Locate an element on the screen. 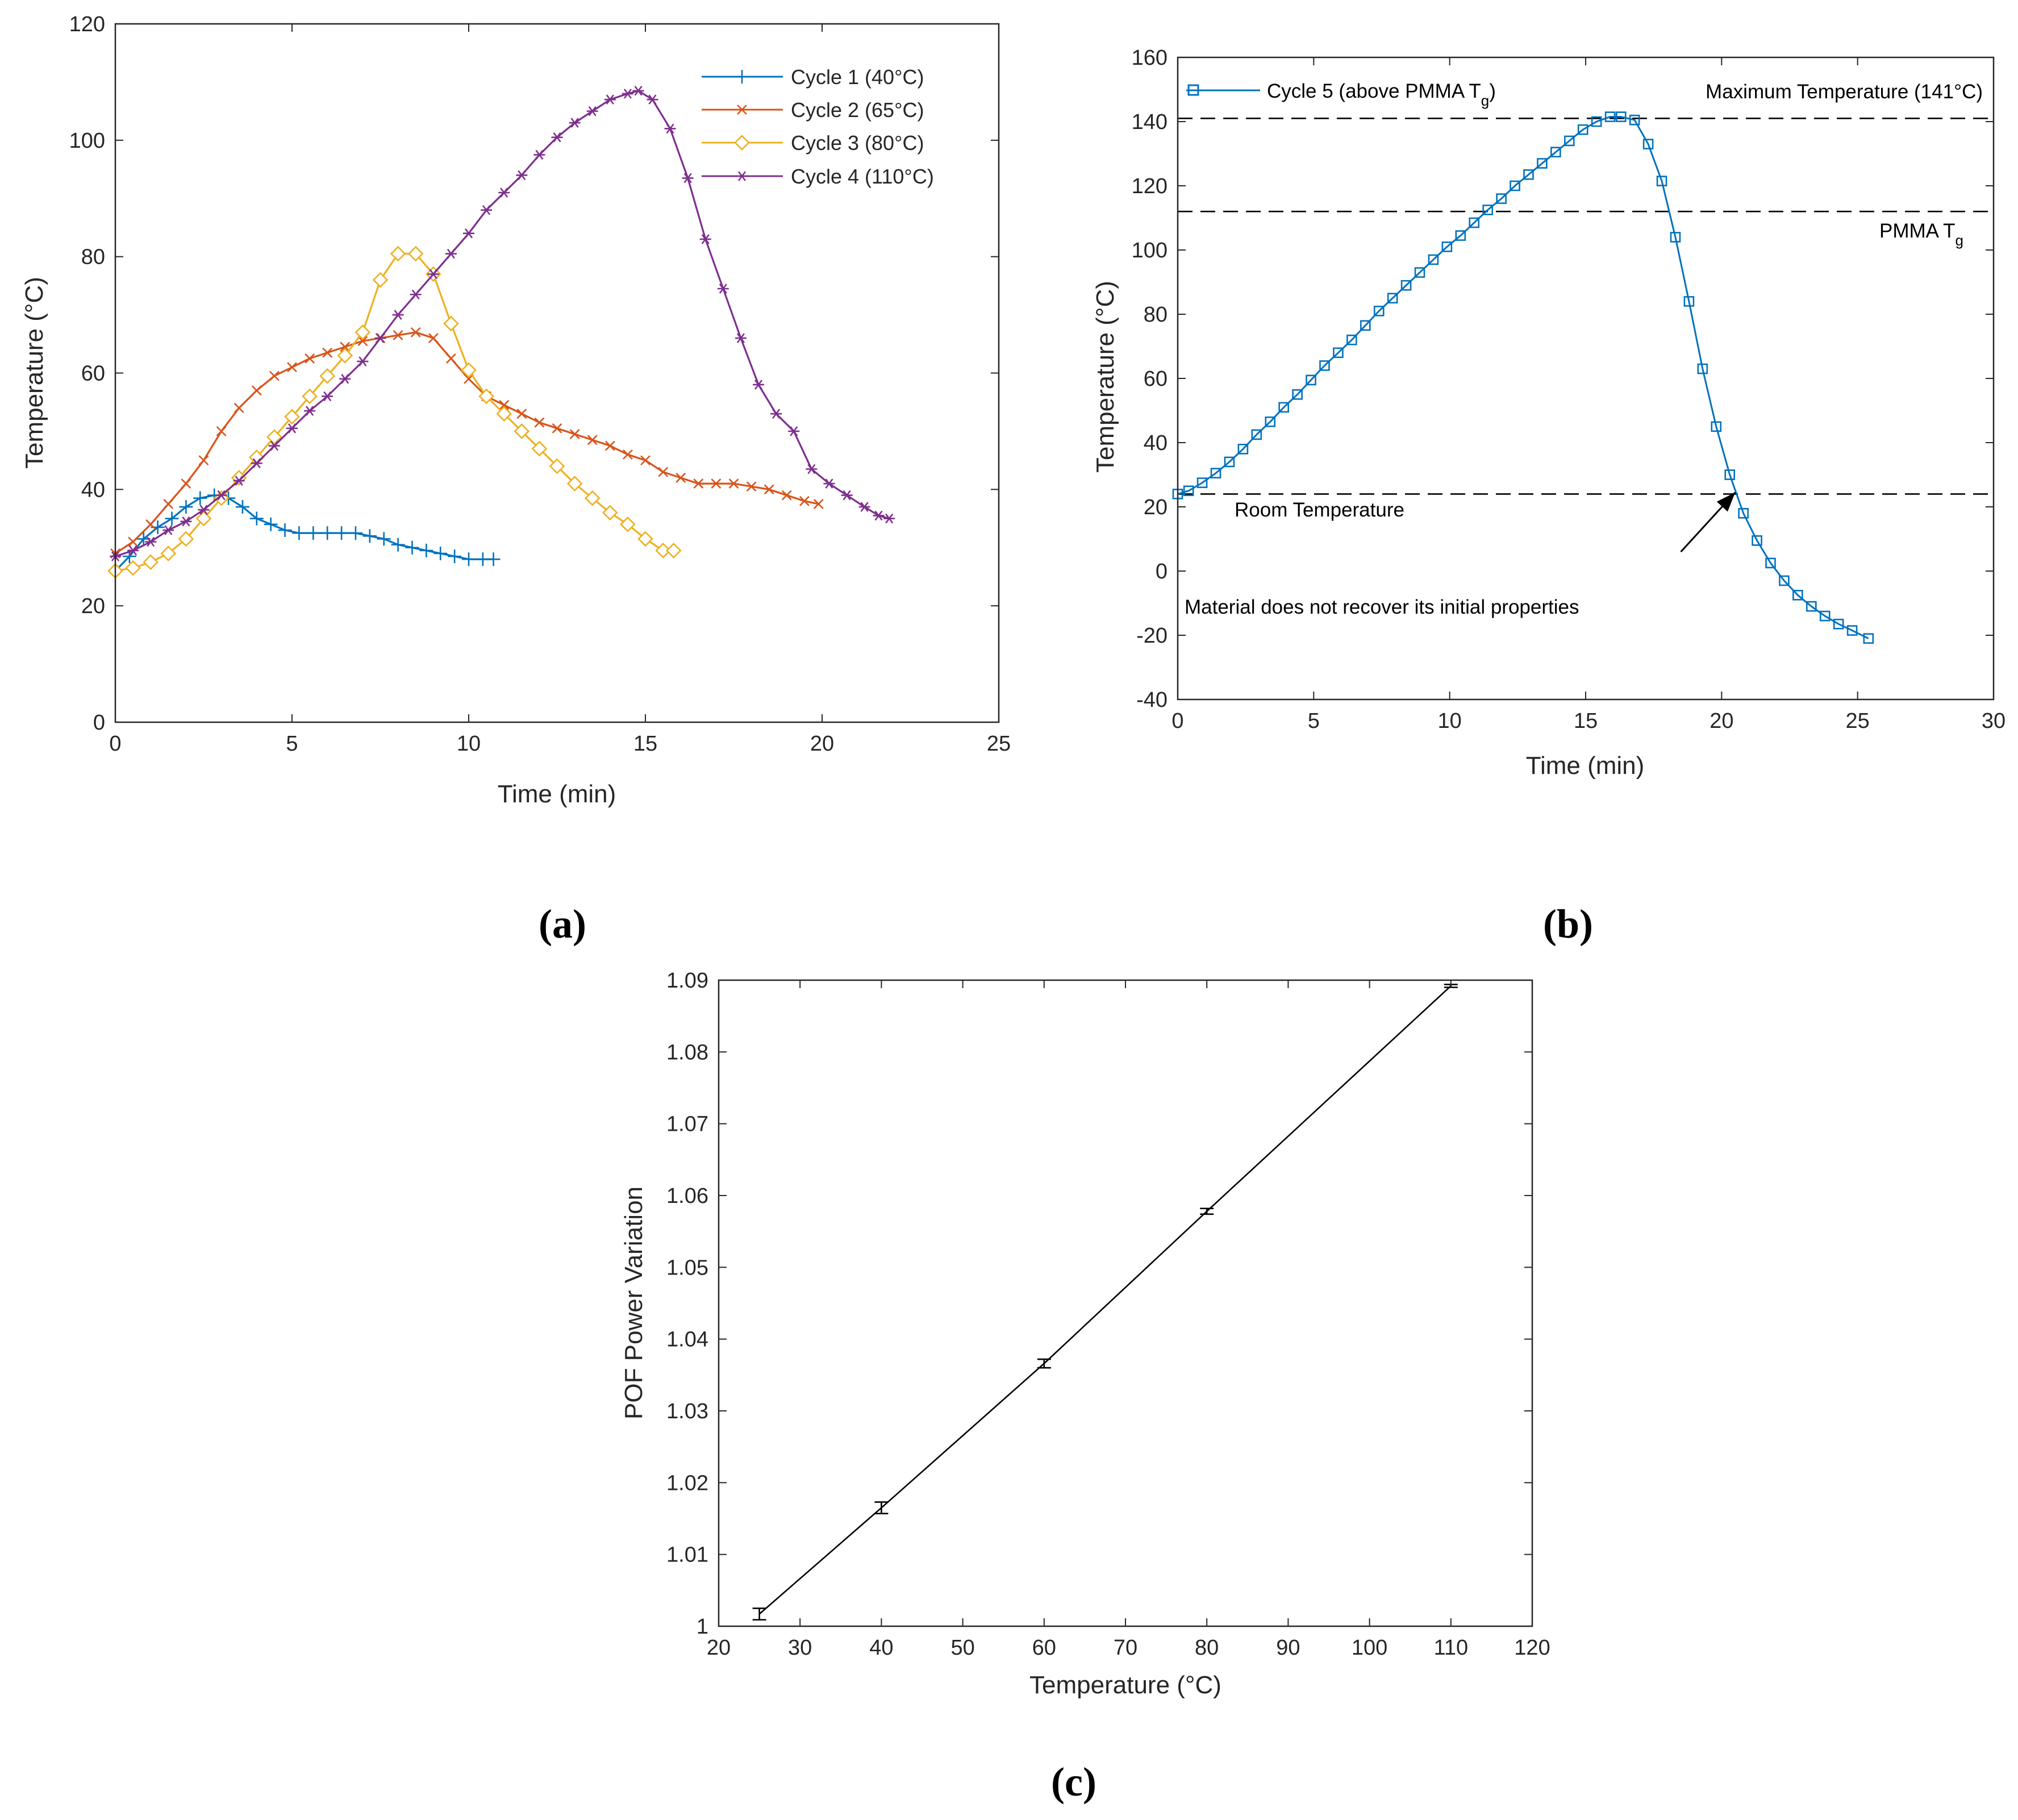 The height and width of the screenshot is (1820, 2018). errorbar-point is located at coordinates (759, 1614).